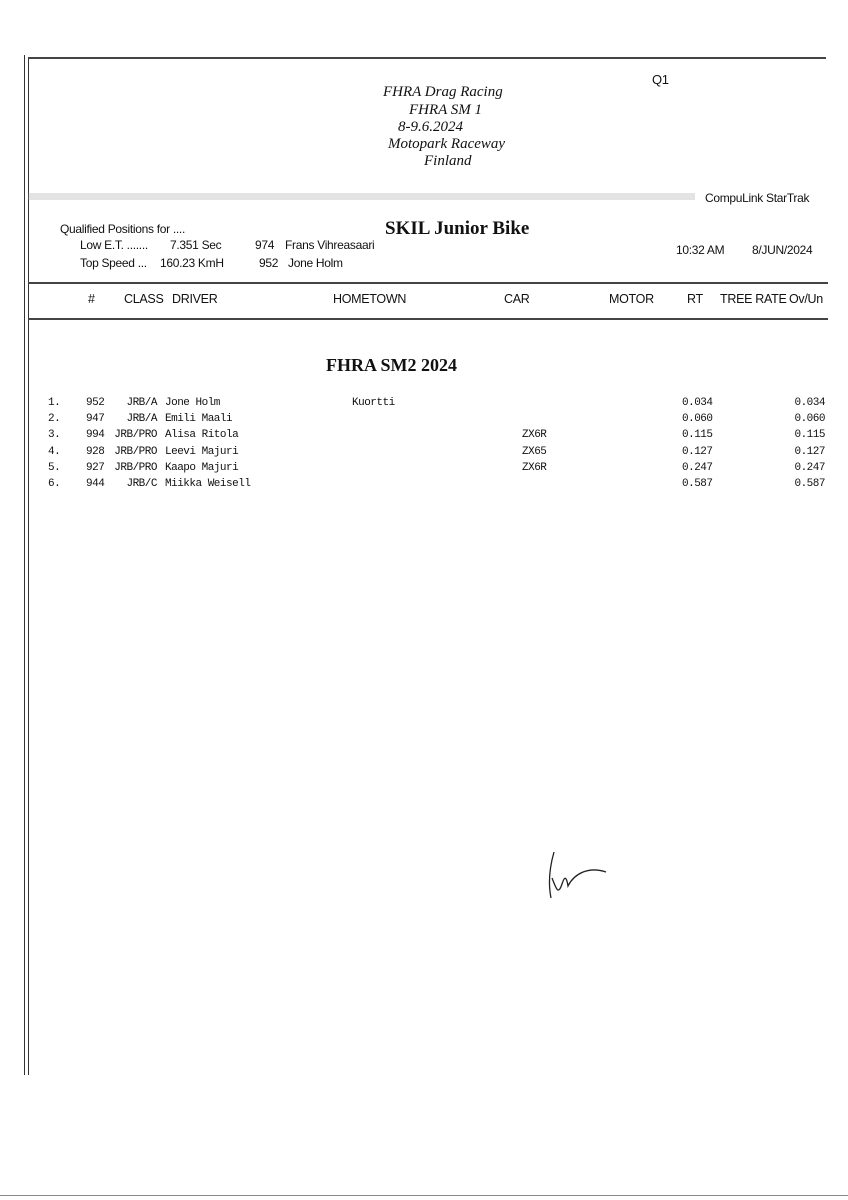  I want to click on top-rule, so click(427, 58).